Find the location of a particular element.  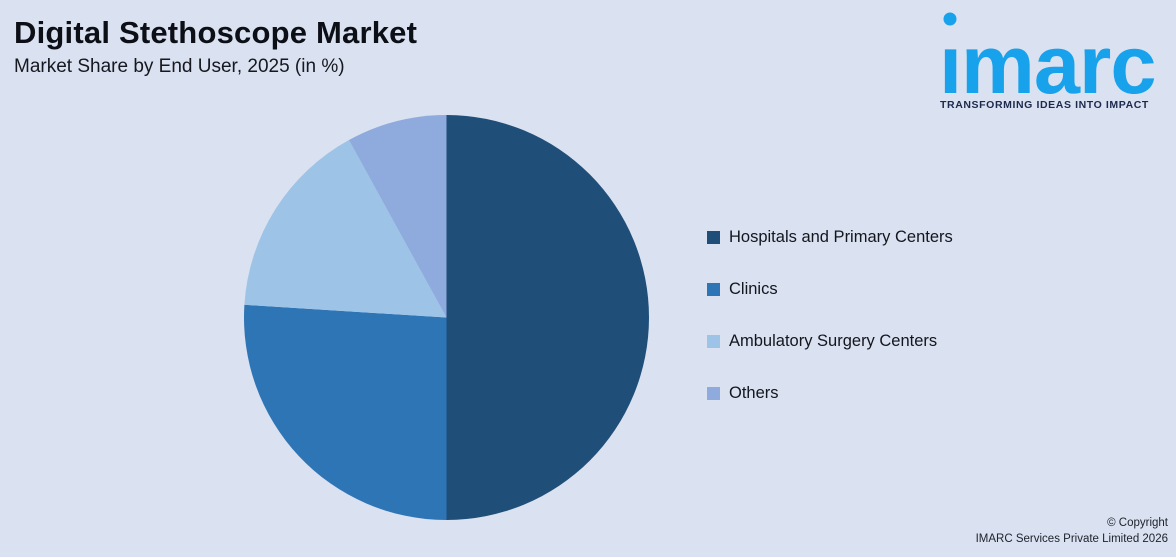

legend-label: Hospitals and Primary Centers is located at coordinates (841, 236).